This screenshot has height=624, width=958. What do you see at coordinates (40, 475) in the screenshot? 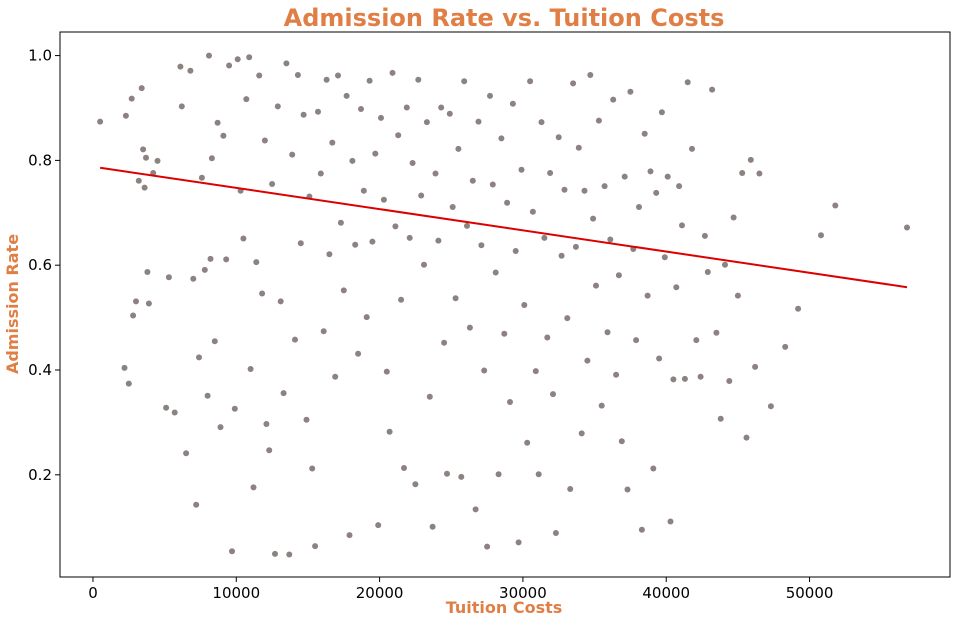
I see `y-tick-label: 0.2` at bounding box center [40, 475].